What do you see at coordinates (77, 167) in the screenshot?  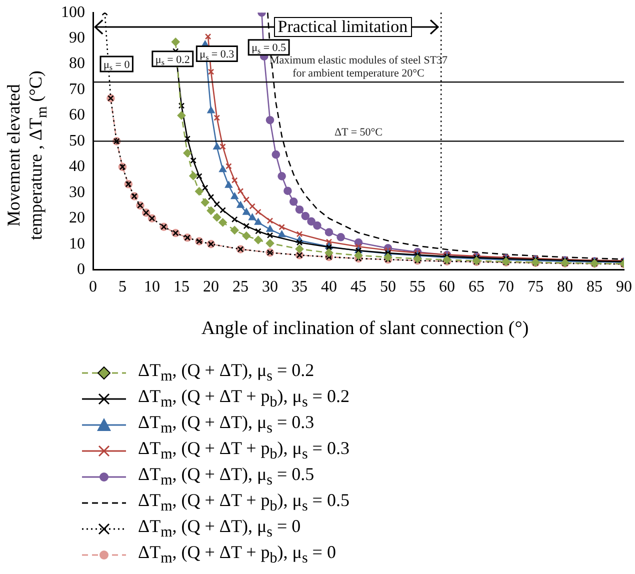 I see `y-tick-label: 40` at bounding box center [77, 167].